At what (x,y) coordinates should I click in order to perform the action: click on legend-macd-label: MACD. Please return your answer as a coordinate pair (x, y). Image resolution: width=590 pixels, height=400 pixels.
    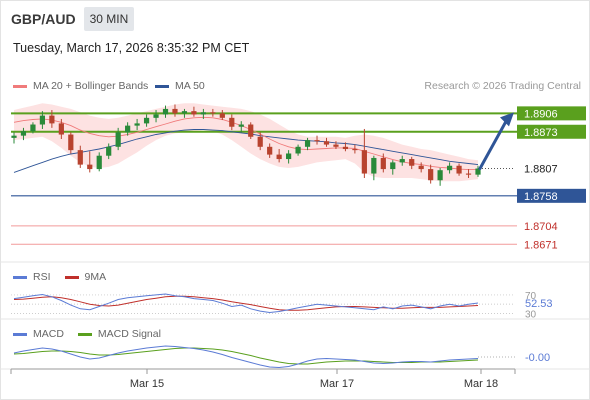
    Looking at the image, I should click on (48, 334).